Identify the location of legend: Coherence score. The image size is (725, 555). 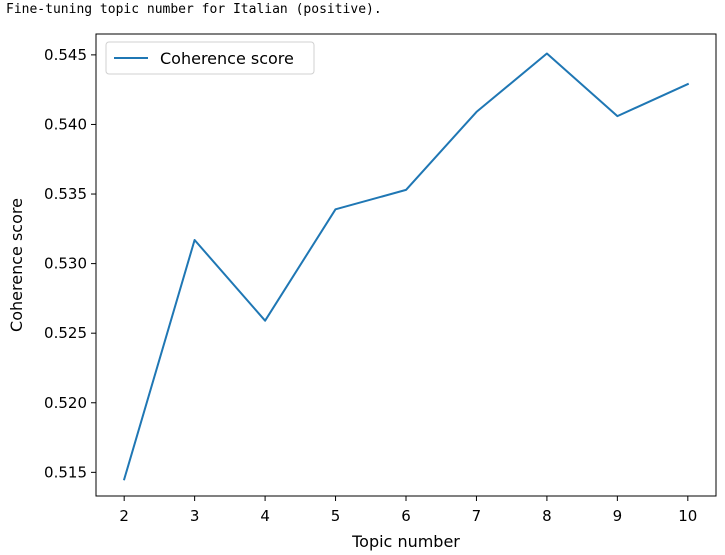
(210, 58).